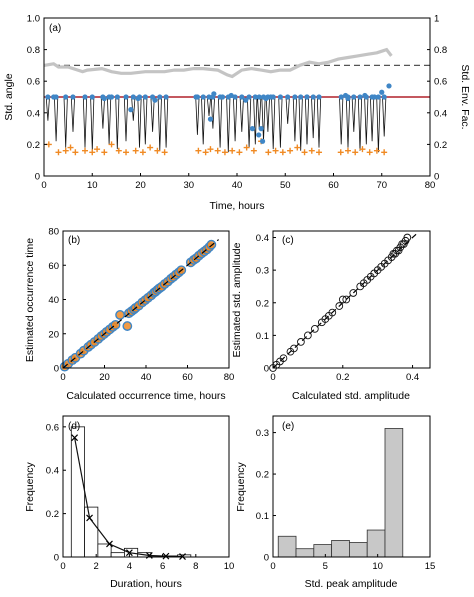 The width and height of the screenshot is (474, 597). Describe the element at coordinates (465, 96) in the screenshot. I see `panel-a-ylabel-right: Std. Env. Fac.` at that location.